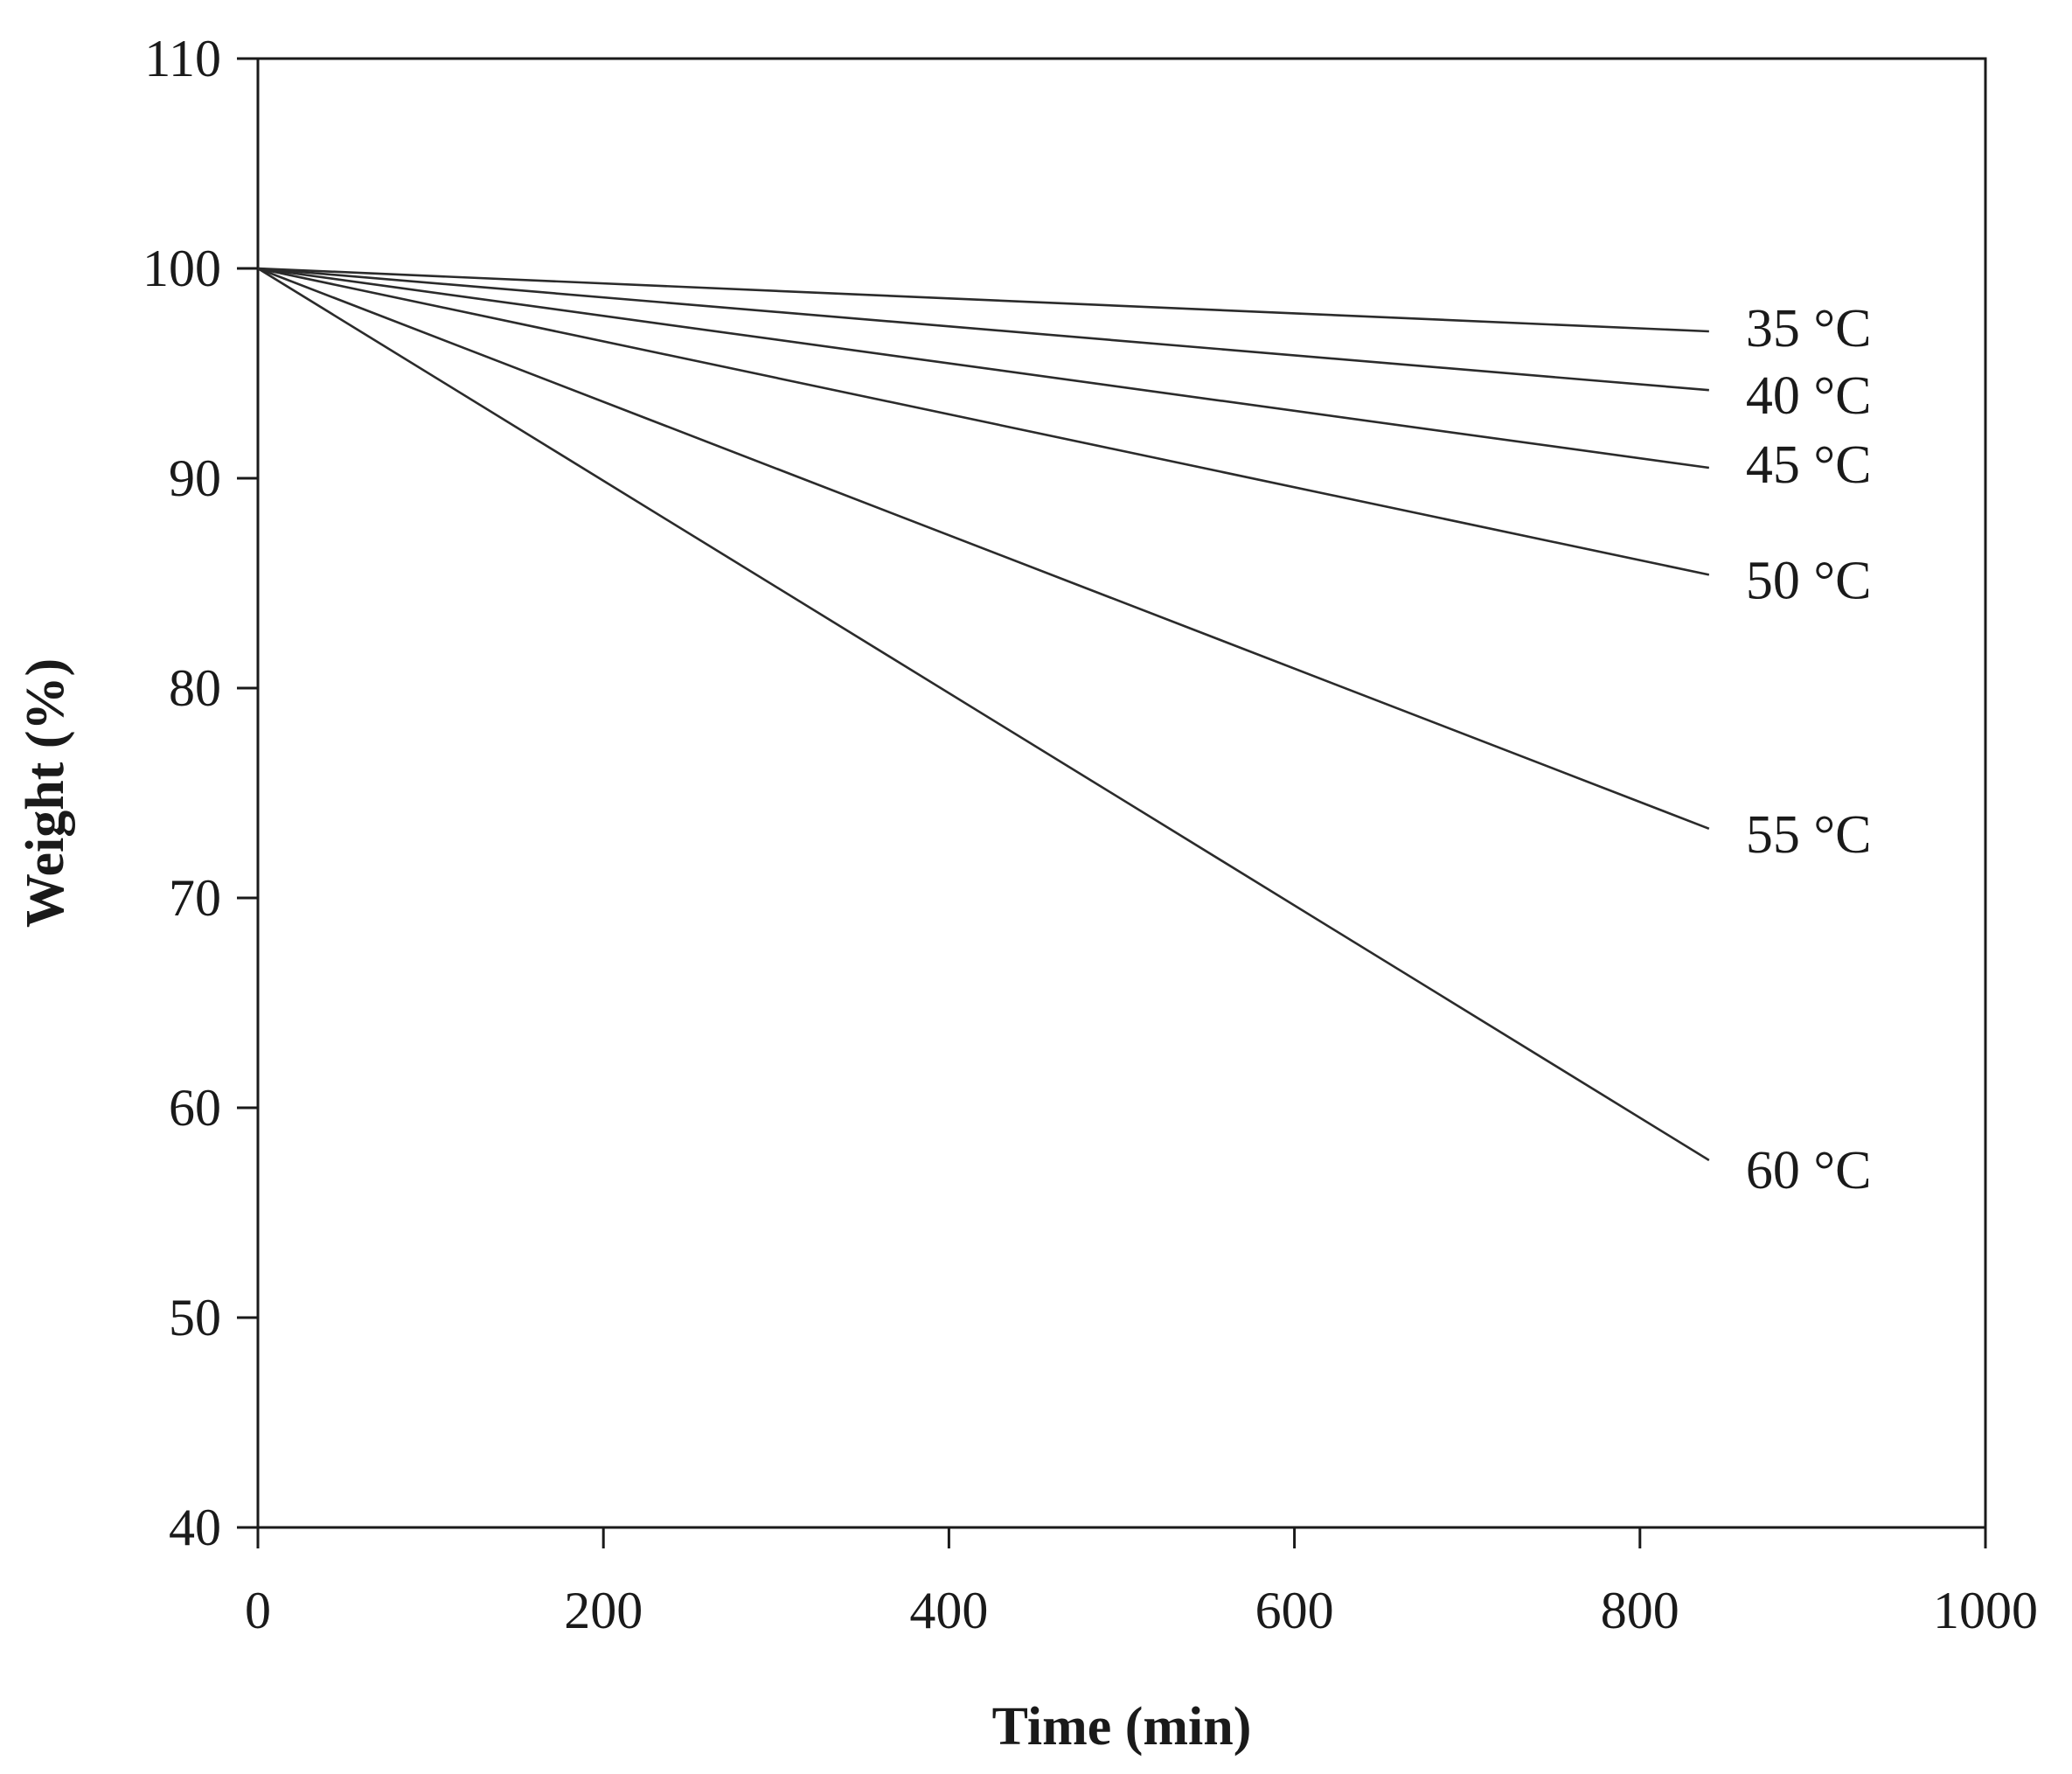 The image size is (2072, 1774). What do you see at coordinates (1640, 1610) in the screenshot?
I see `x-tick-label: 800` at bounding box center [1640, 1610].